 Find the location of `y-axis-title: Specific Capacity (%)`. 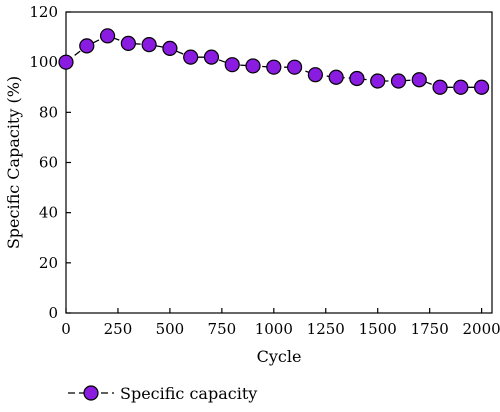

y-axis-title: Specific Capacity (%) is located at coordinates (13, 162).